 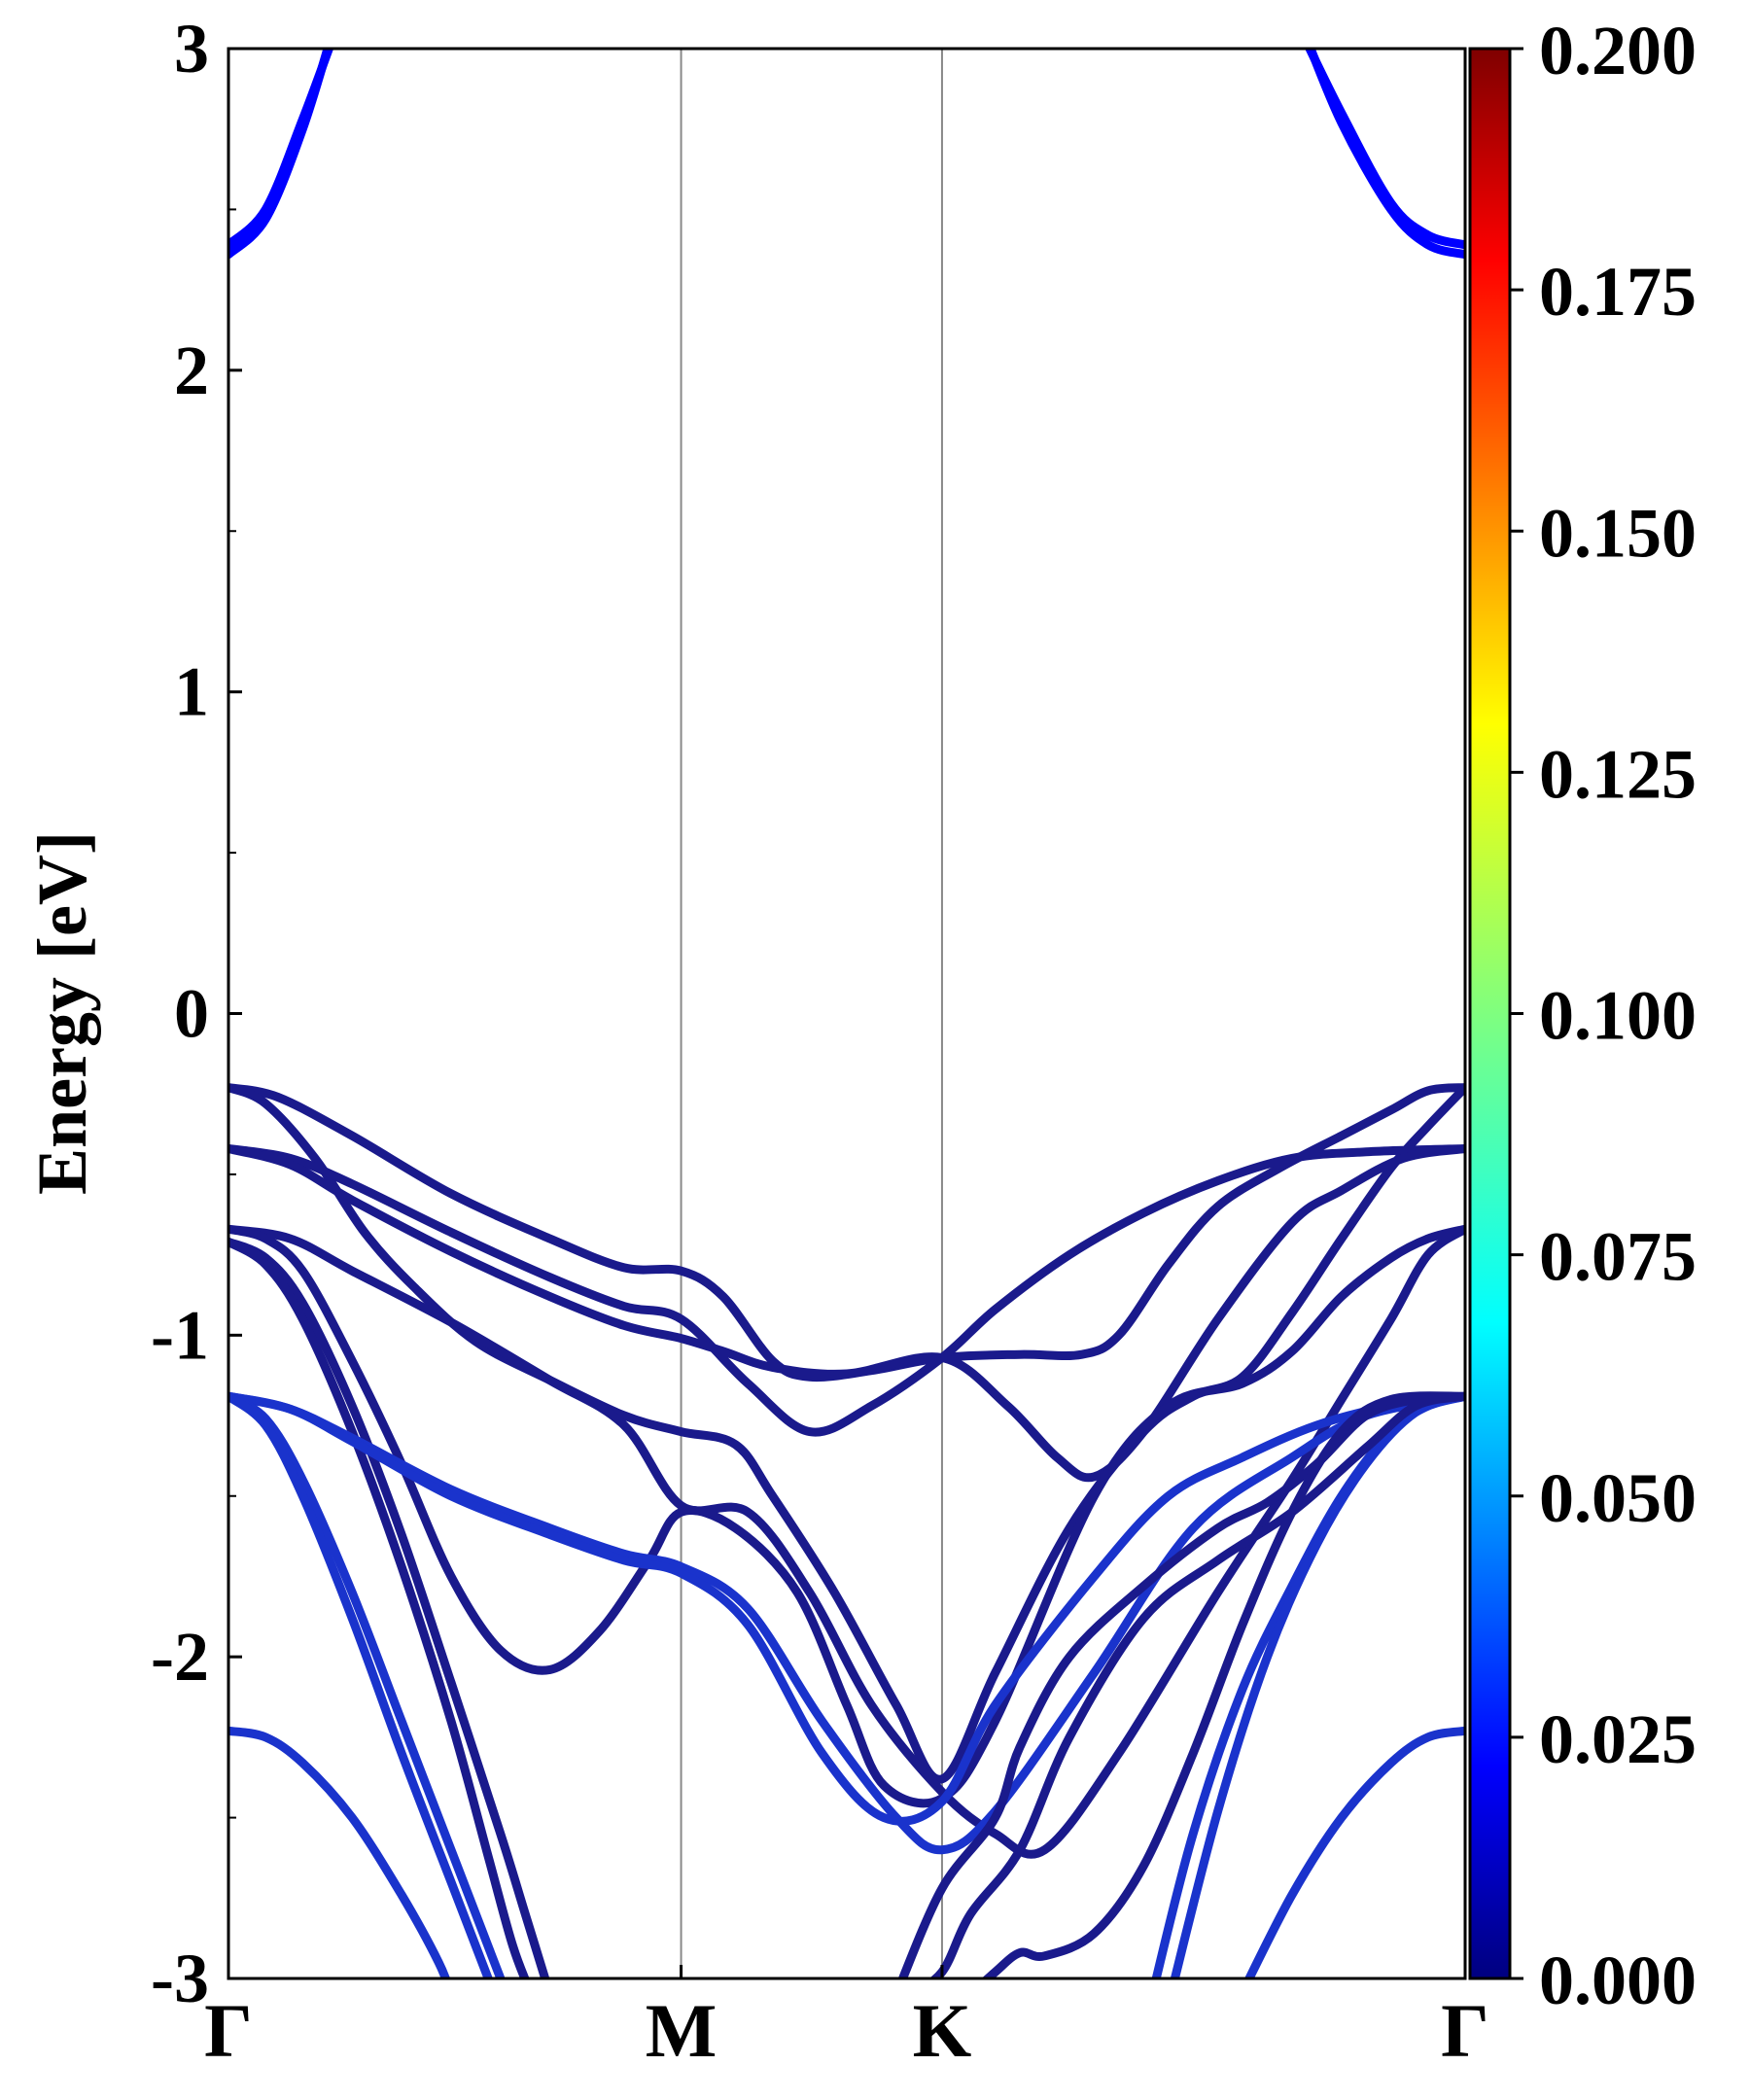 I want to click on colorbar-tick-label: 0.175, so click(x=1618, y=292).